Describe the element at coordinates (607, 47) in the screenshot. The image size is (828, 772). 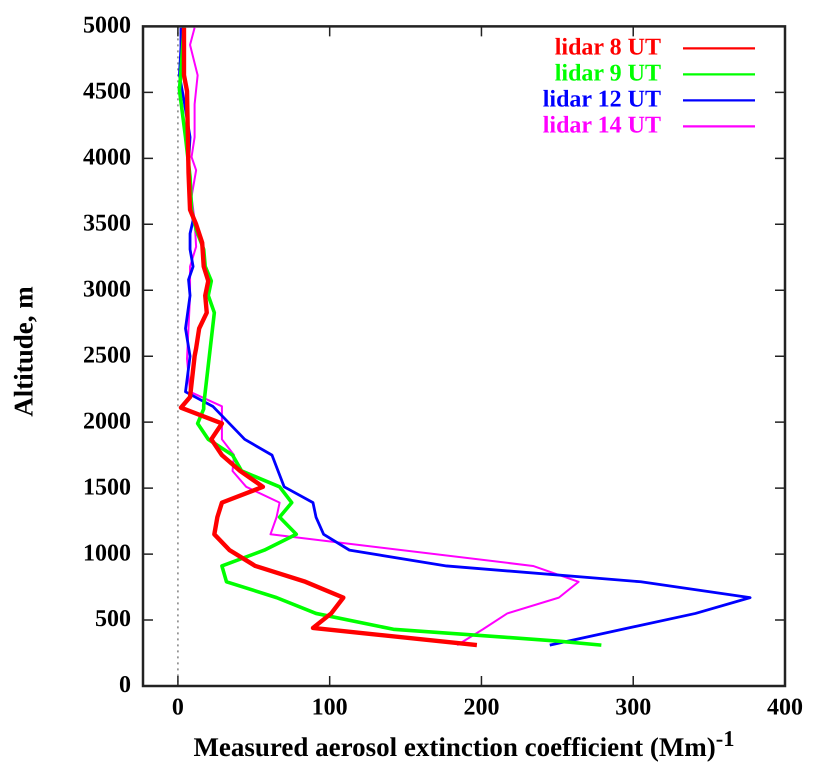
I see `legend-label: lidar 8 UT` at that location.